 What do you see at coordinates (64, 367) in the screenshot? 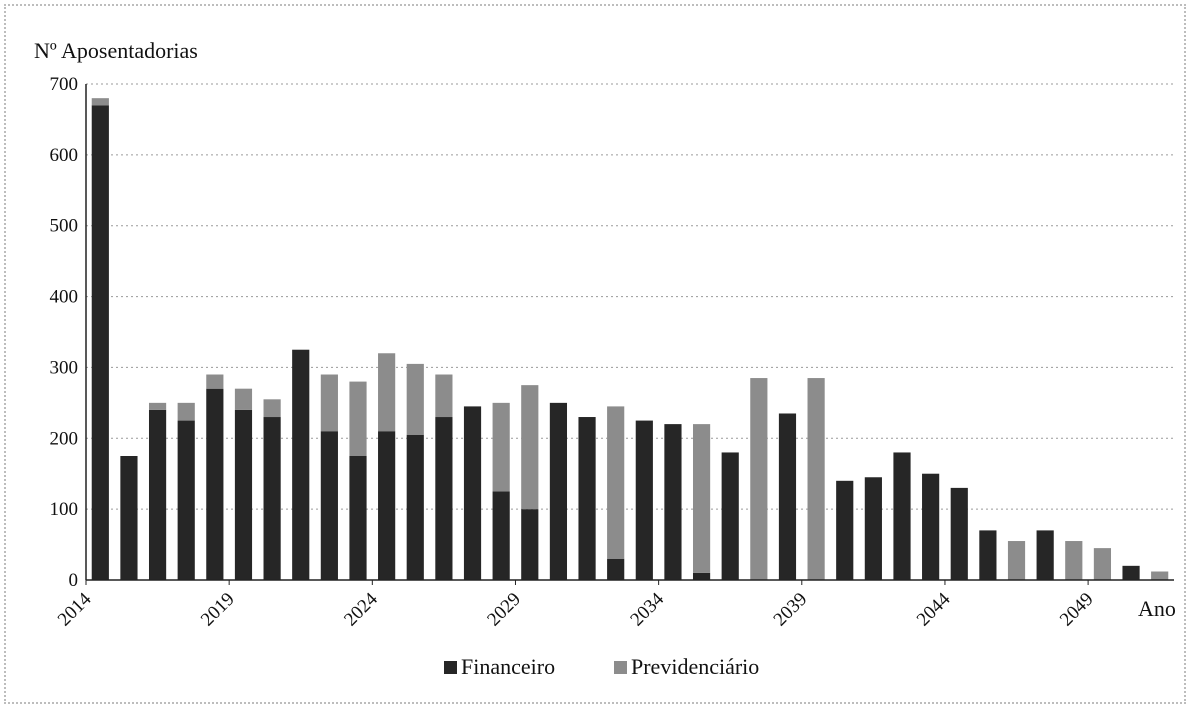
I see `y-tick-label-300: 300` at bounding box center [64, 367].